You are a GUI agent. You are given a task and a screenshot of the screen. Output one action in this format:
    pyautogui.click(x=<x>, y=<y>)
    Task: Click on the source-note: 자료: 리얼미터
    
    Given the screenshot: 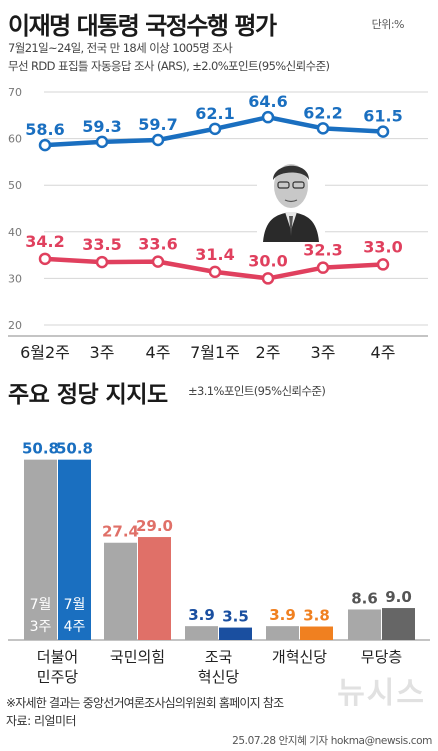 What is the action you would take?
    pyautogui.click(x=41, y=721)
    